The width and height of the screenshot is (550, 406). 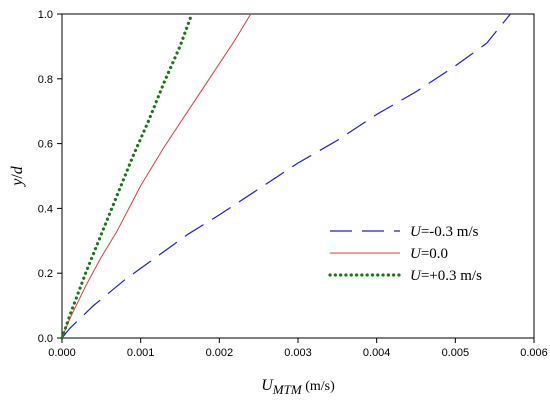 I want to click on legend-label-series-2: U=+0.3 m/s, so click(x=446, y=276).